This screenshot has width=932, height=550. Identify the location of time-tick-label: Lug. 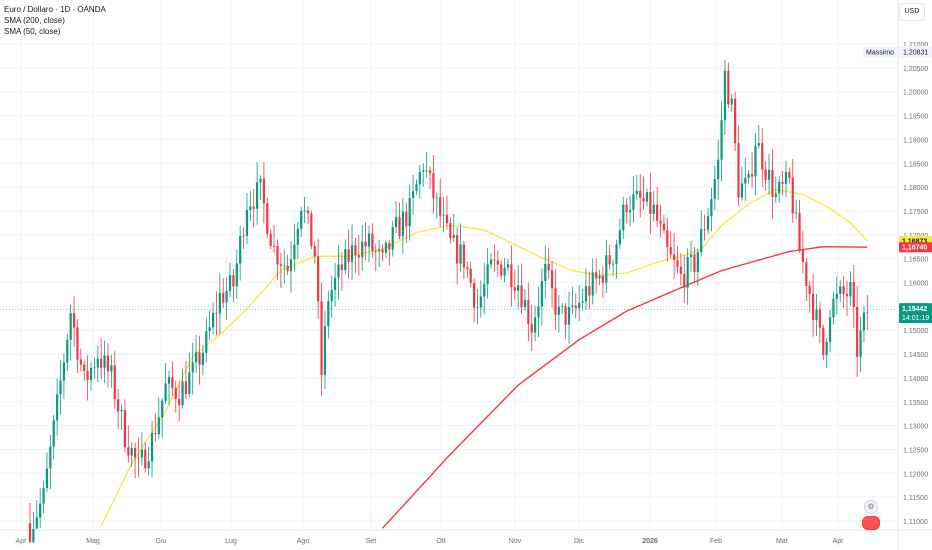
(231, 541).